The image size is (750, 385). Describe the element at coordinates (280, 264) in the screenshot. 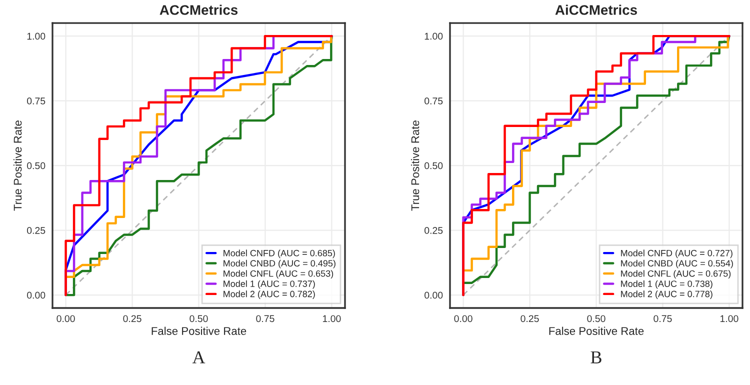

I see `legend-label: Model CNBD (AUC = 0.495)` at that location.